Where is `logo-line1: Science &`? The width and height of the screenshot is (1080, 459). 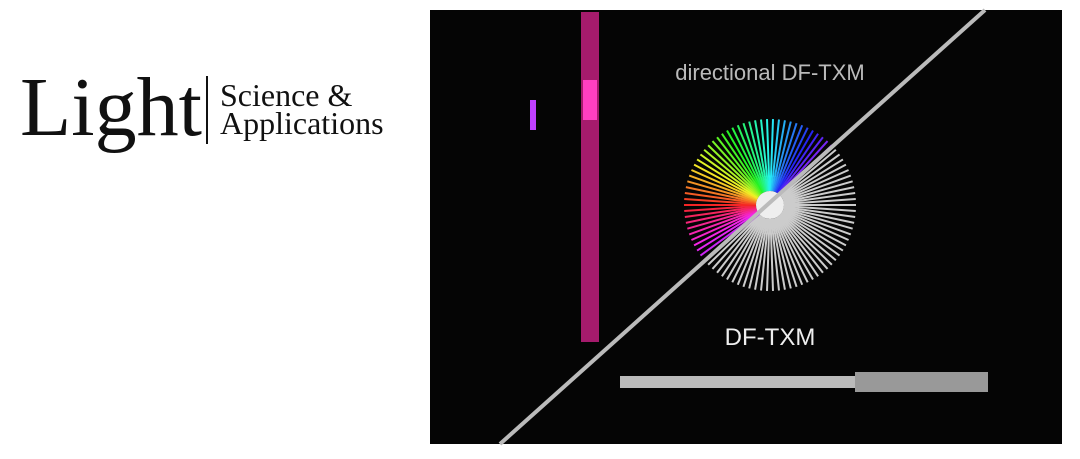
logo-line1: Science & is located at coordinates (286, 95).